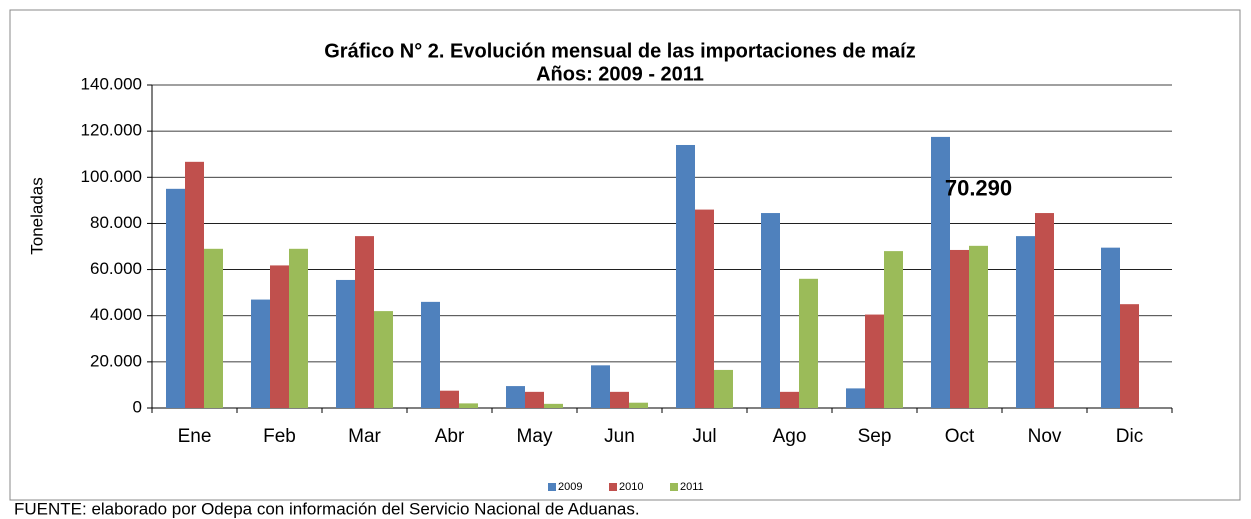 This screenshot has height=519, width=1251. Describe the element at coordinates (111, 83) in the screenshot. I see `y-tick-label: 140.000` at that location.